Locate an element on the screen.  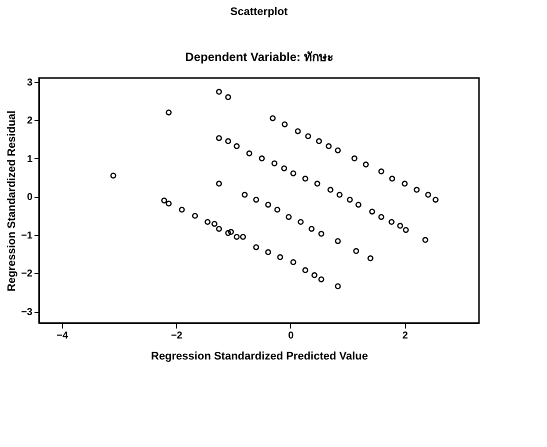
x-tick-label: 2 is located at coordinates (405, 336).